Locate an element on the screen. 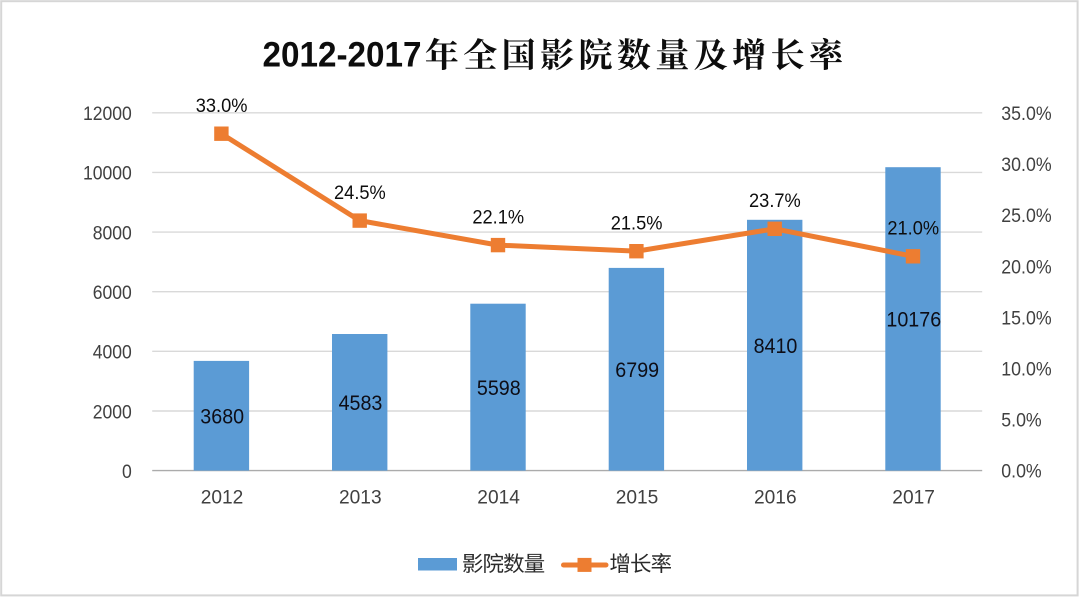 This screenshot has width=1080, height=597. svg-text: 23.7% is located at coordinates (775, 201).